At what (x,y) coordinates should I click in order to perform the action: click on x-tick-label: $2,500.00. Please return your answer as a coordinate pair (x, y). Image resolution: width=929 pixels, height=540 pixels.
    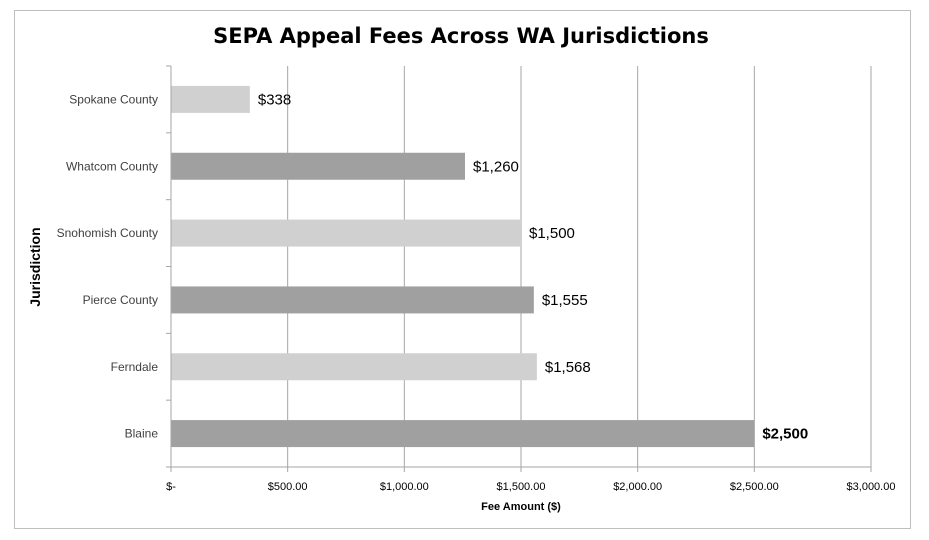
    Looking at the image, I should click on (754, 487).